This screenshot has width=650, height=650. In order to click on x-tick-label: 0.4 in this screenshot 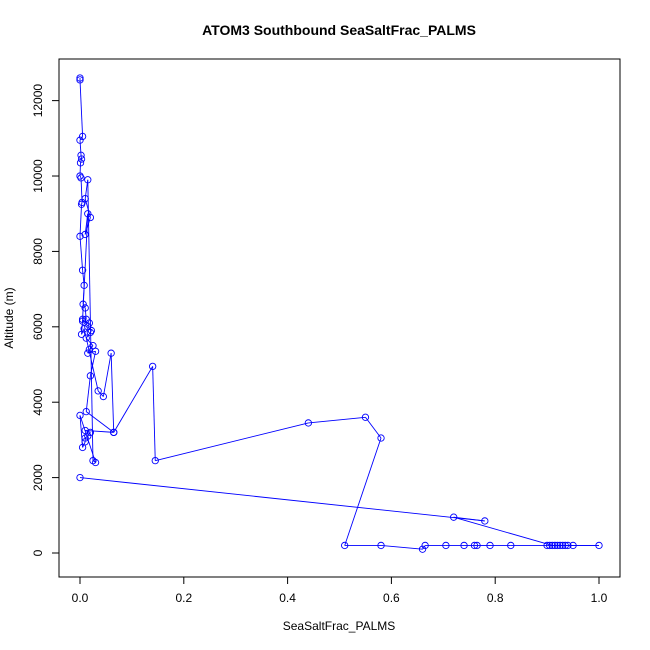, I will do `click(287, 598)`.